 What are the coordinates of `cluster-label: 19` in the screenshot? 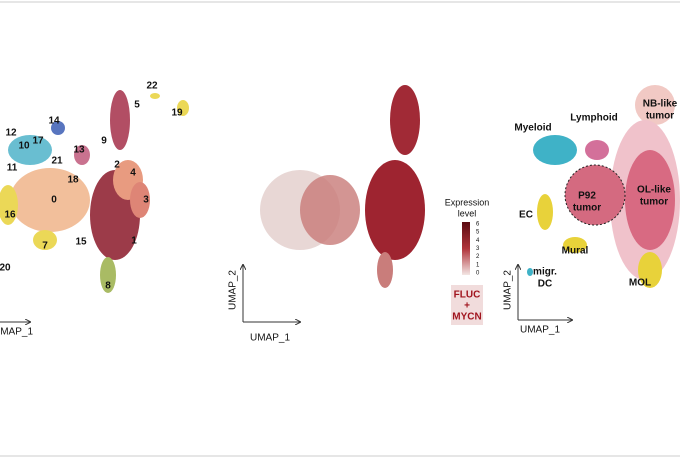 It's located at (177, 113).